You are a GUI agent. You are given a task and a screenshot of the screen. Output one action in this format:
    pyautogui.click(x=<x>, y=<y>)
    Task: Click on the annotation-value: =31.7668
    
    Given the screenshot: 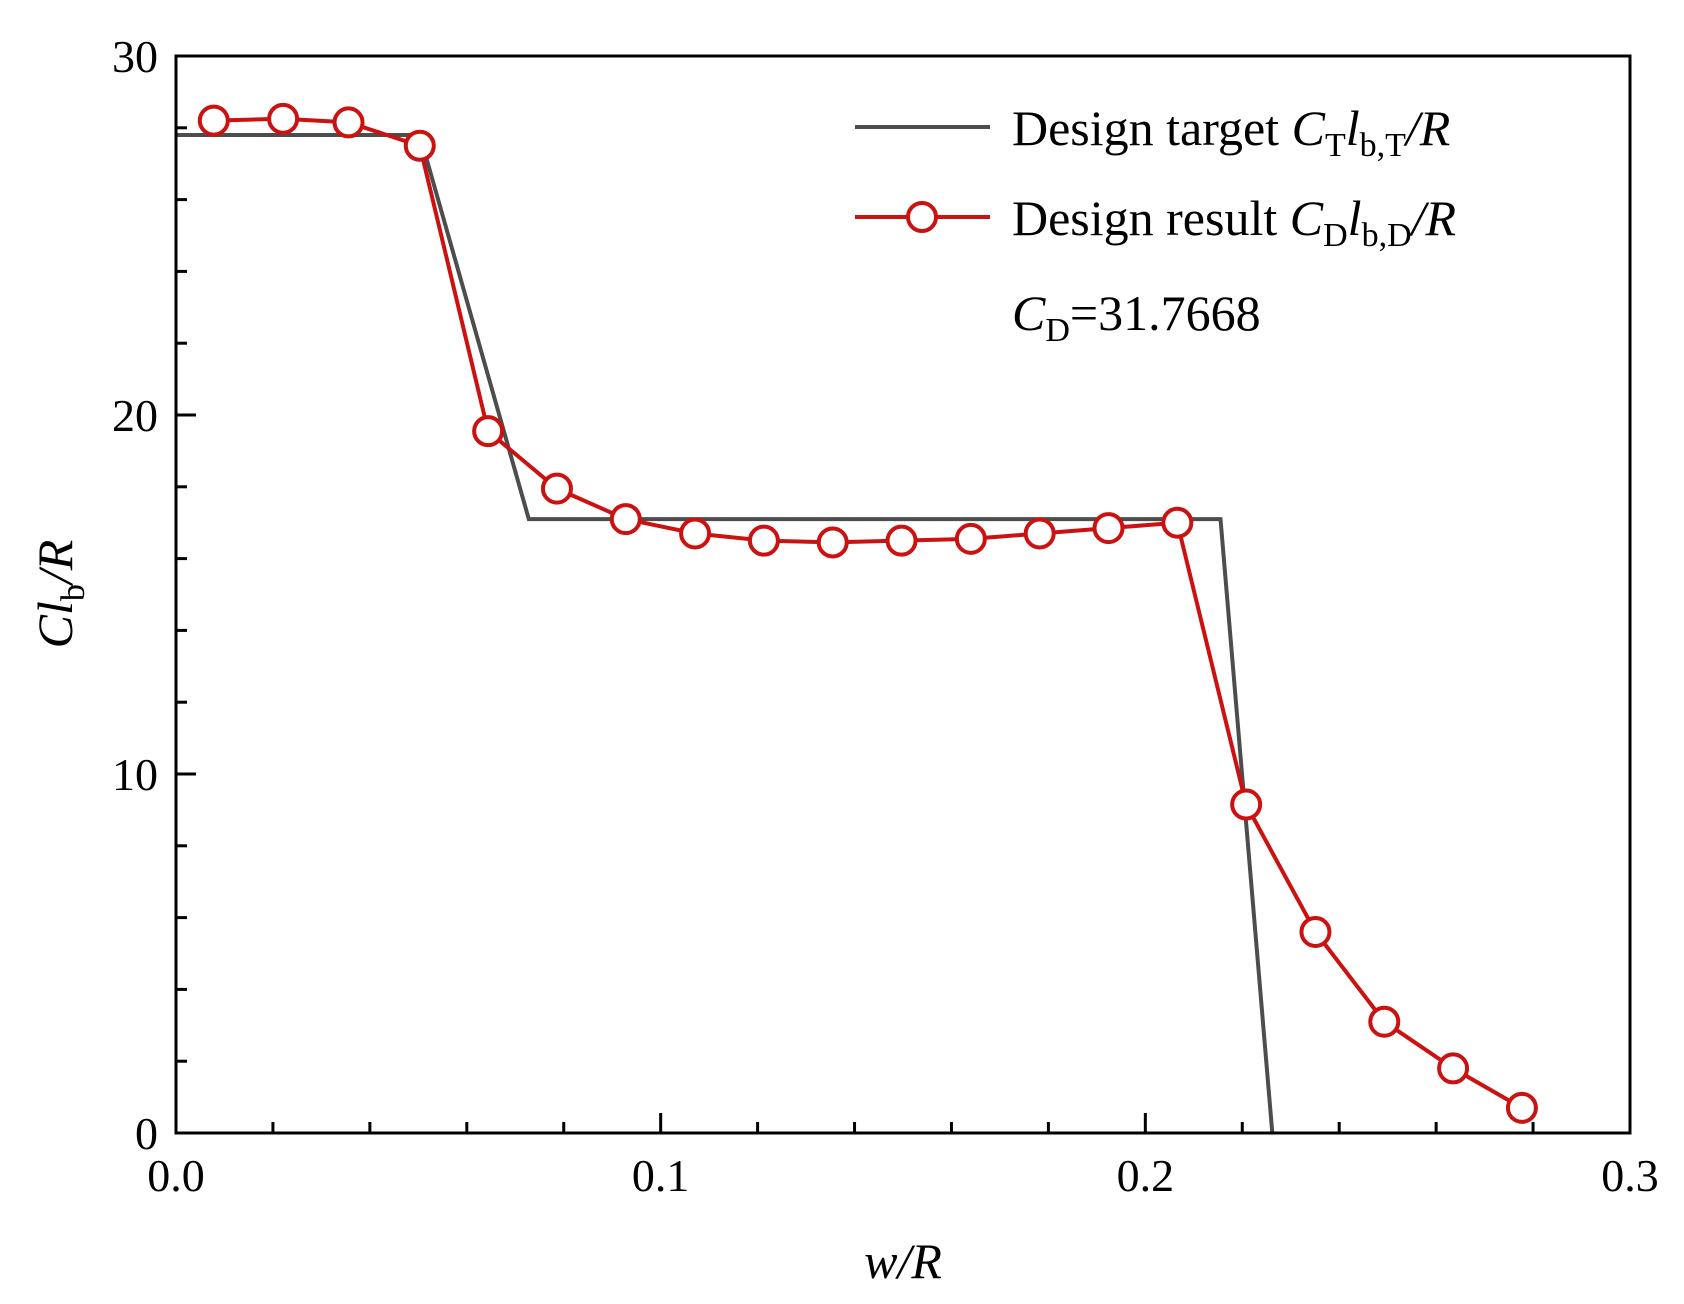 What is the action you would take?
    pyautogui.click(x=1165, y=313)
    